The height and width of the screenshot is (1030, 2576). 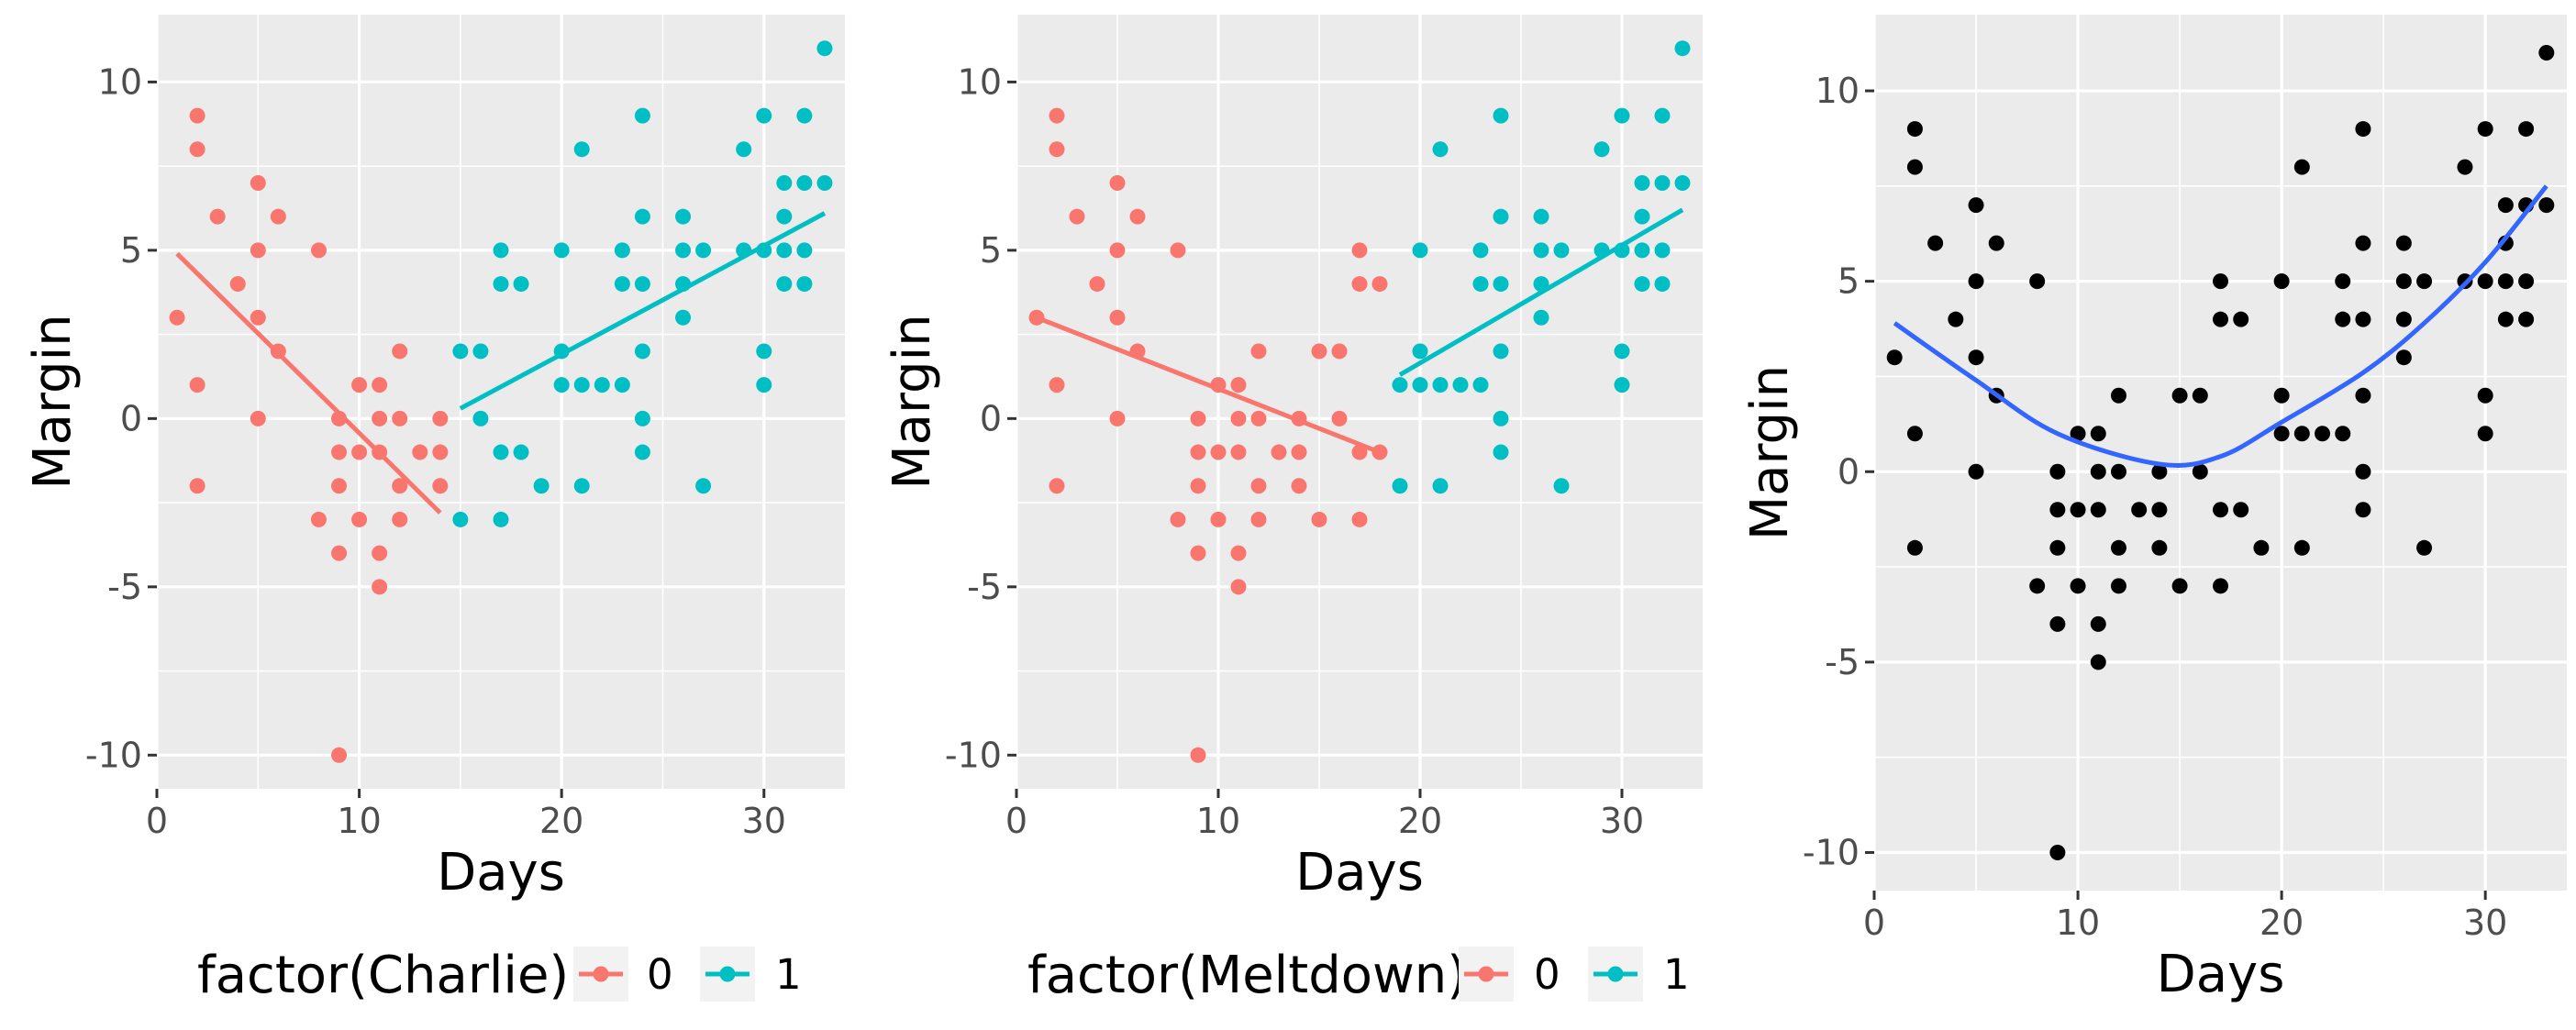 I want to click on fit-curve, so click(x=2220, y=326).